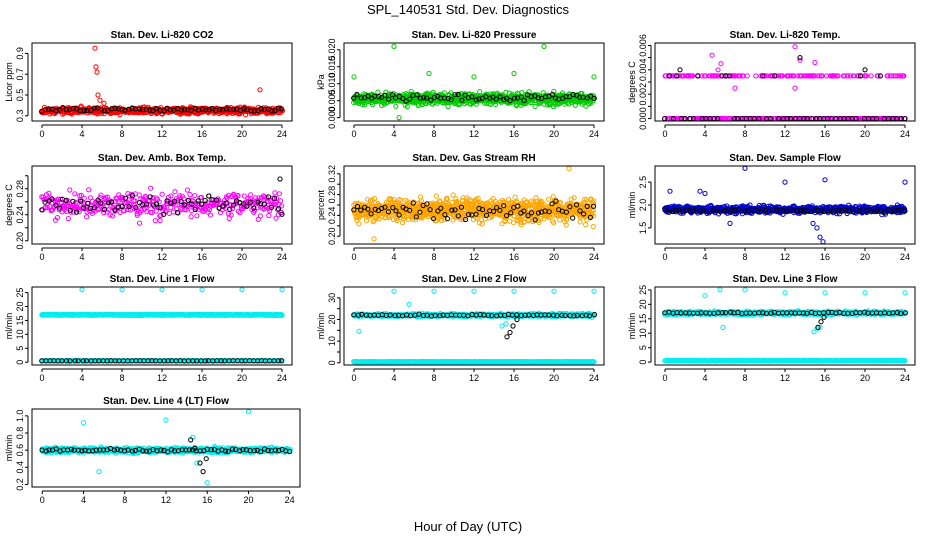  Describe the element at coordinates (162, 81) in the screenshot. I see `series-group` at that location.